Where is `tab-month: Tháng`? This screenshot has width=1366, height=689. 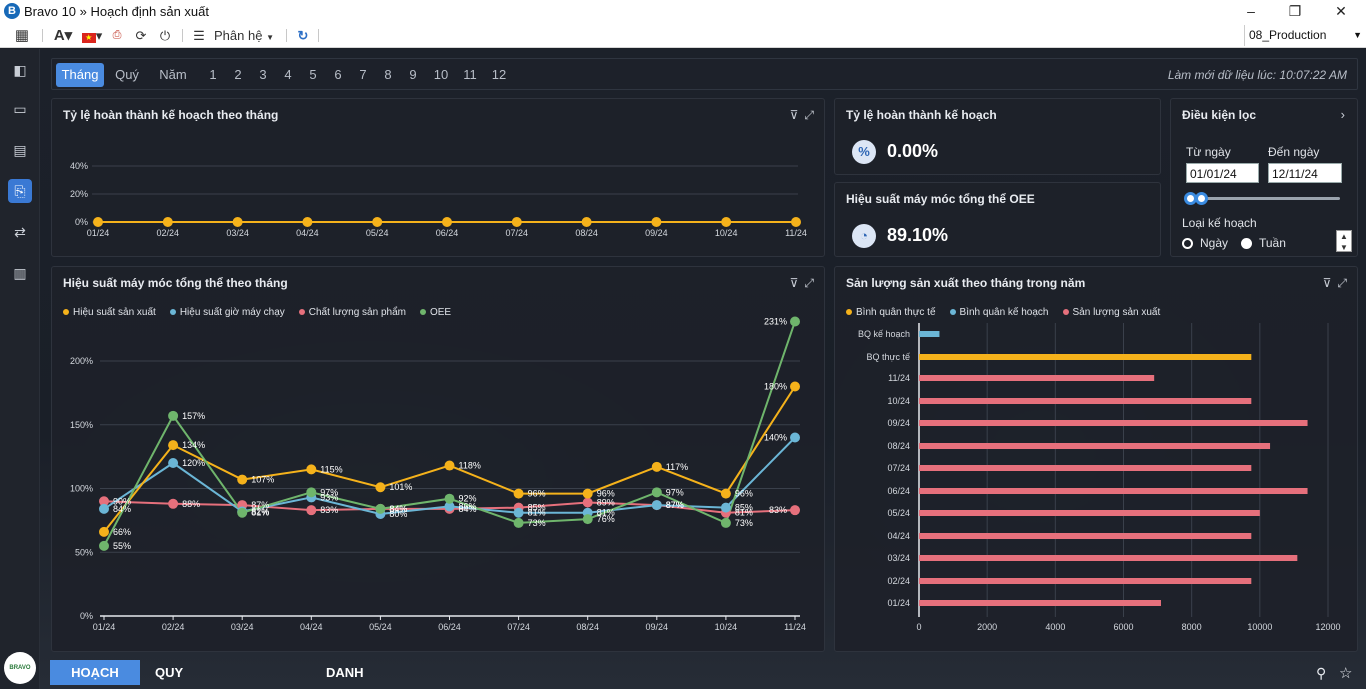
tab-month: Tháng is located at coordinates (80, 75).